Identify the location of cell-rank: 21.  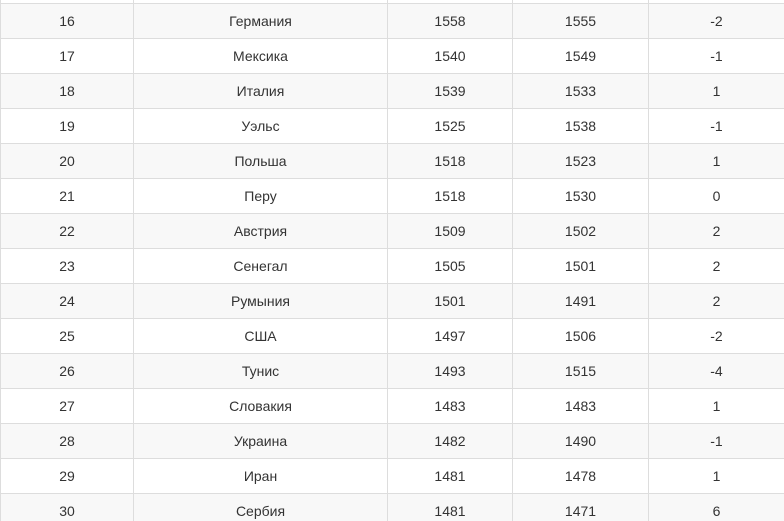
(67, 196).